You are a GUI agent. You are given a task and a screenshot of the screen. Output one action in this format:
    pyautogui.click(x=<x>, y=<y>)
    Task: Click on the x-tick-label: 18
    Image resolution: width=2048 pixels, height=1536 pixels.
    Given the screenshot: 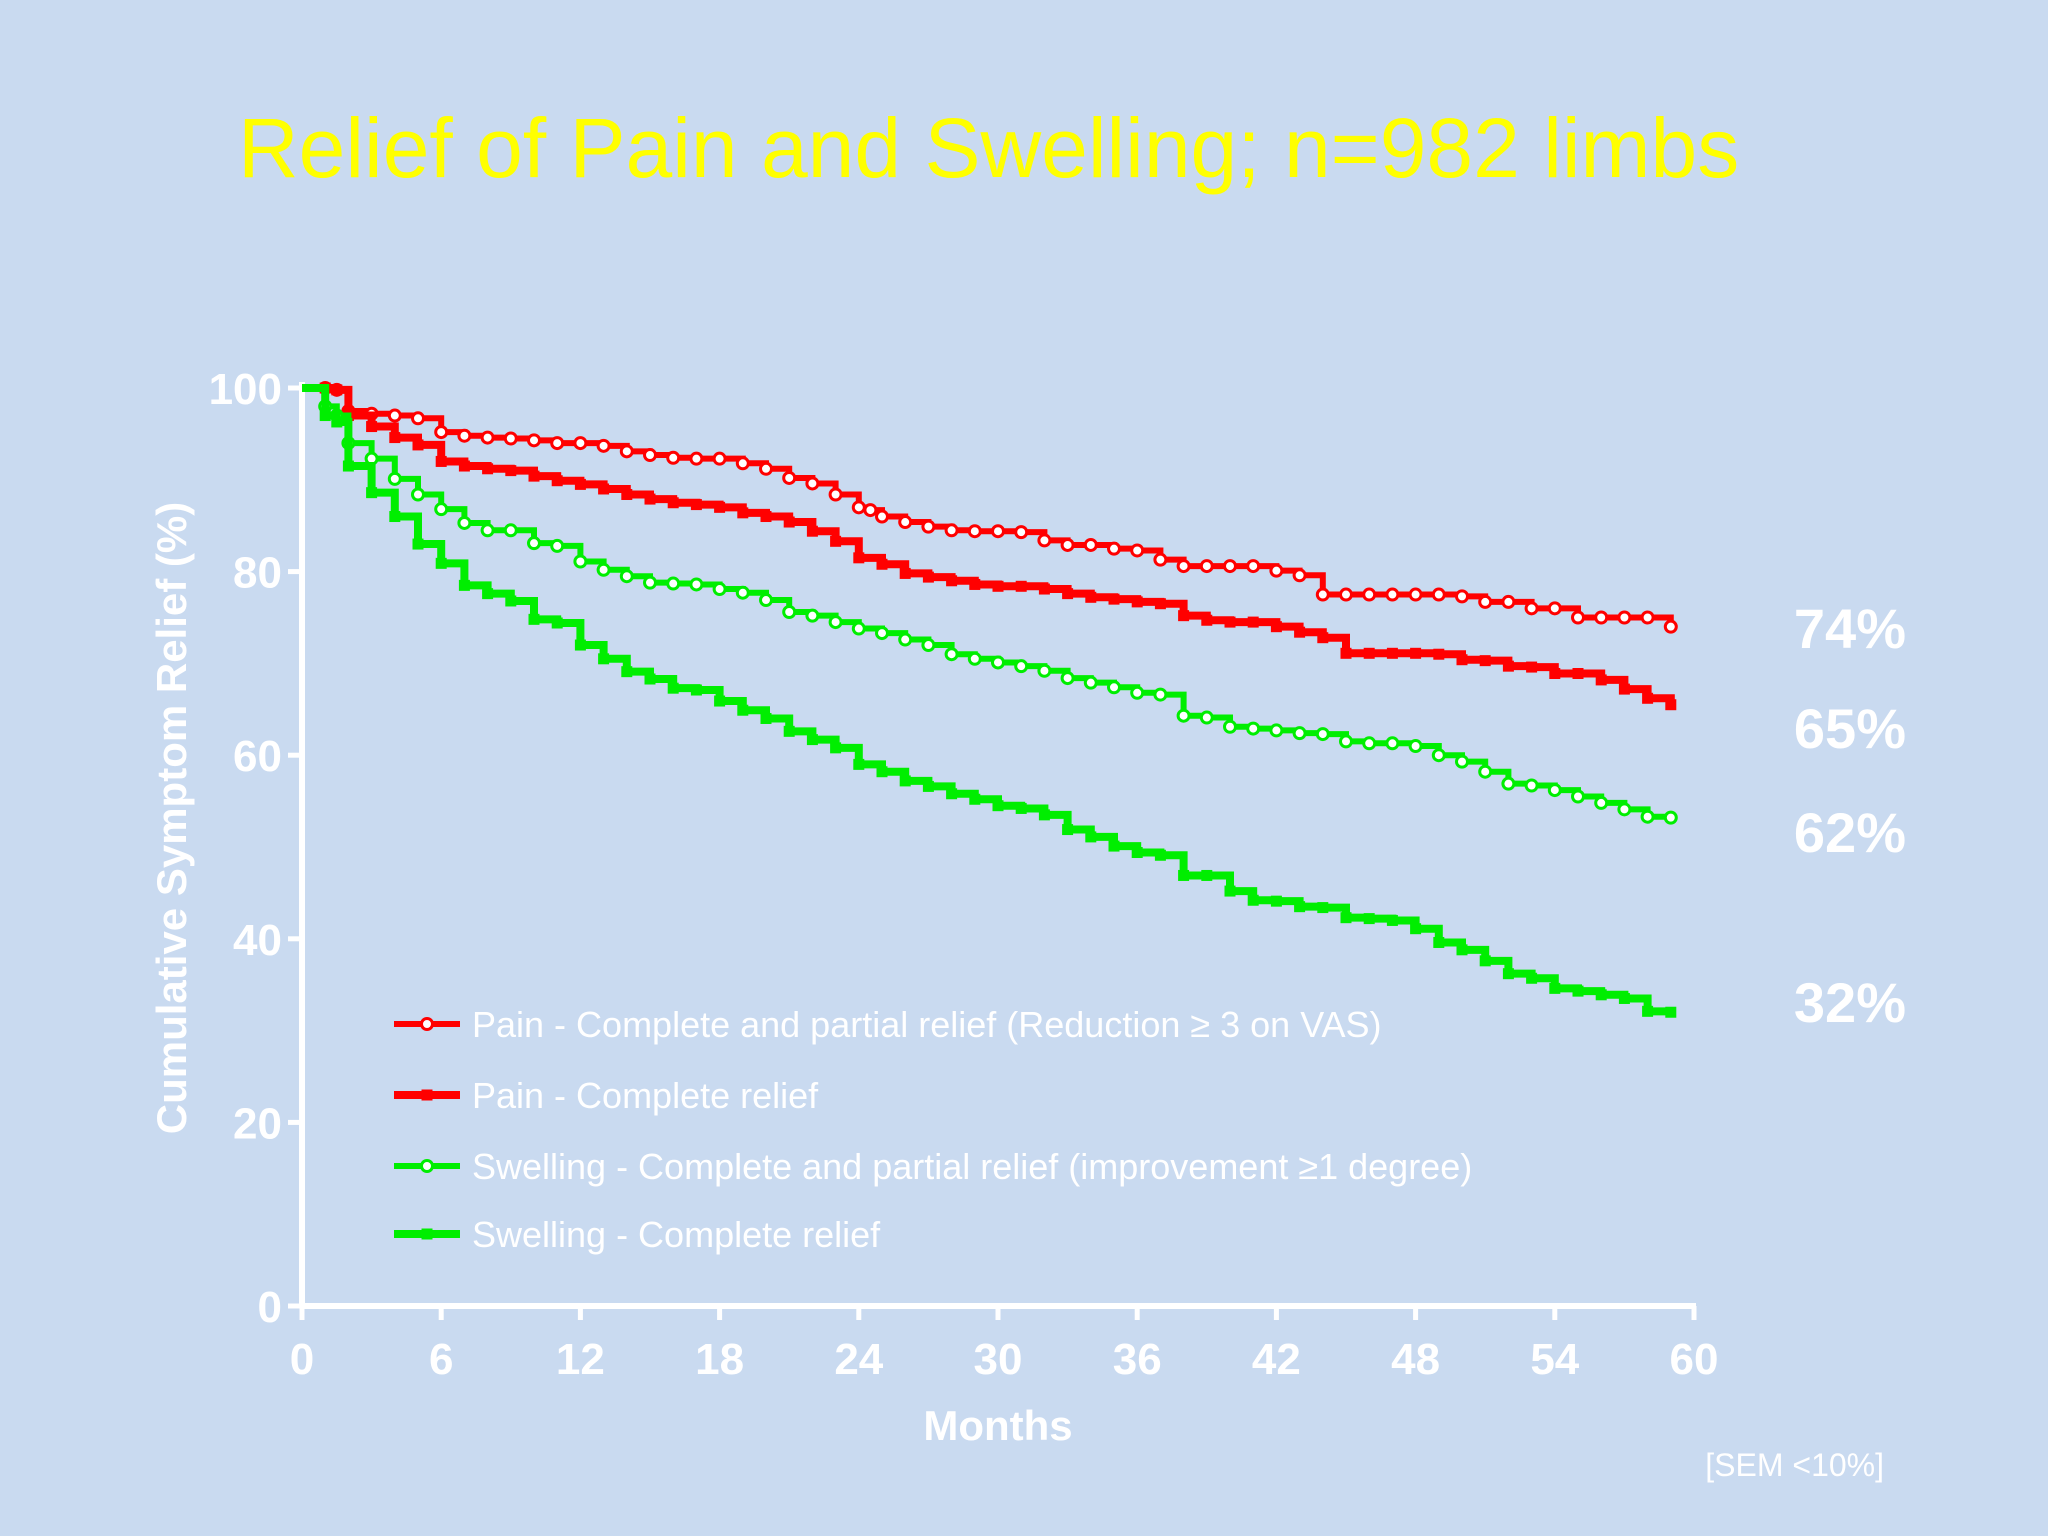 What is the action you would take?
    pyautogui.click(x=719, y=1359)
    